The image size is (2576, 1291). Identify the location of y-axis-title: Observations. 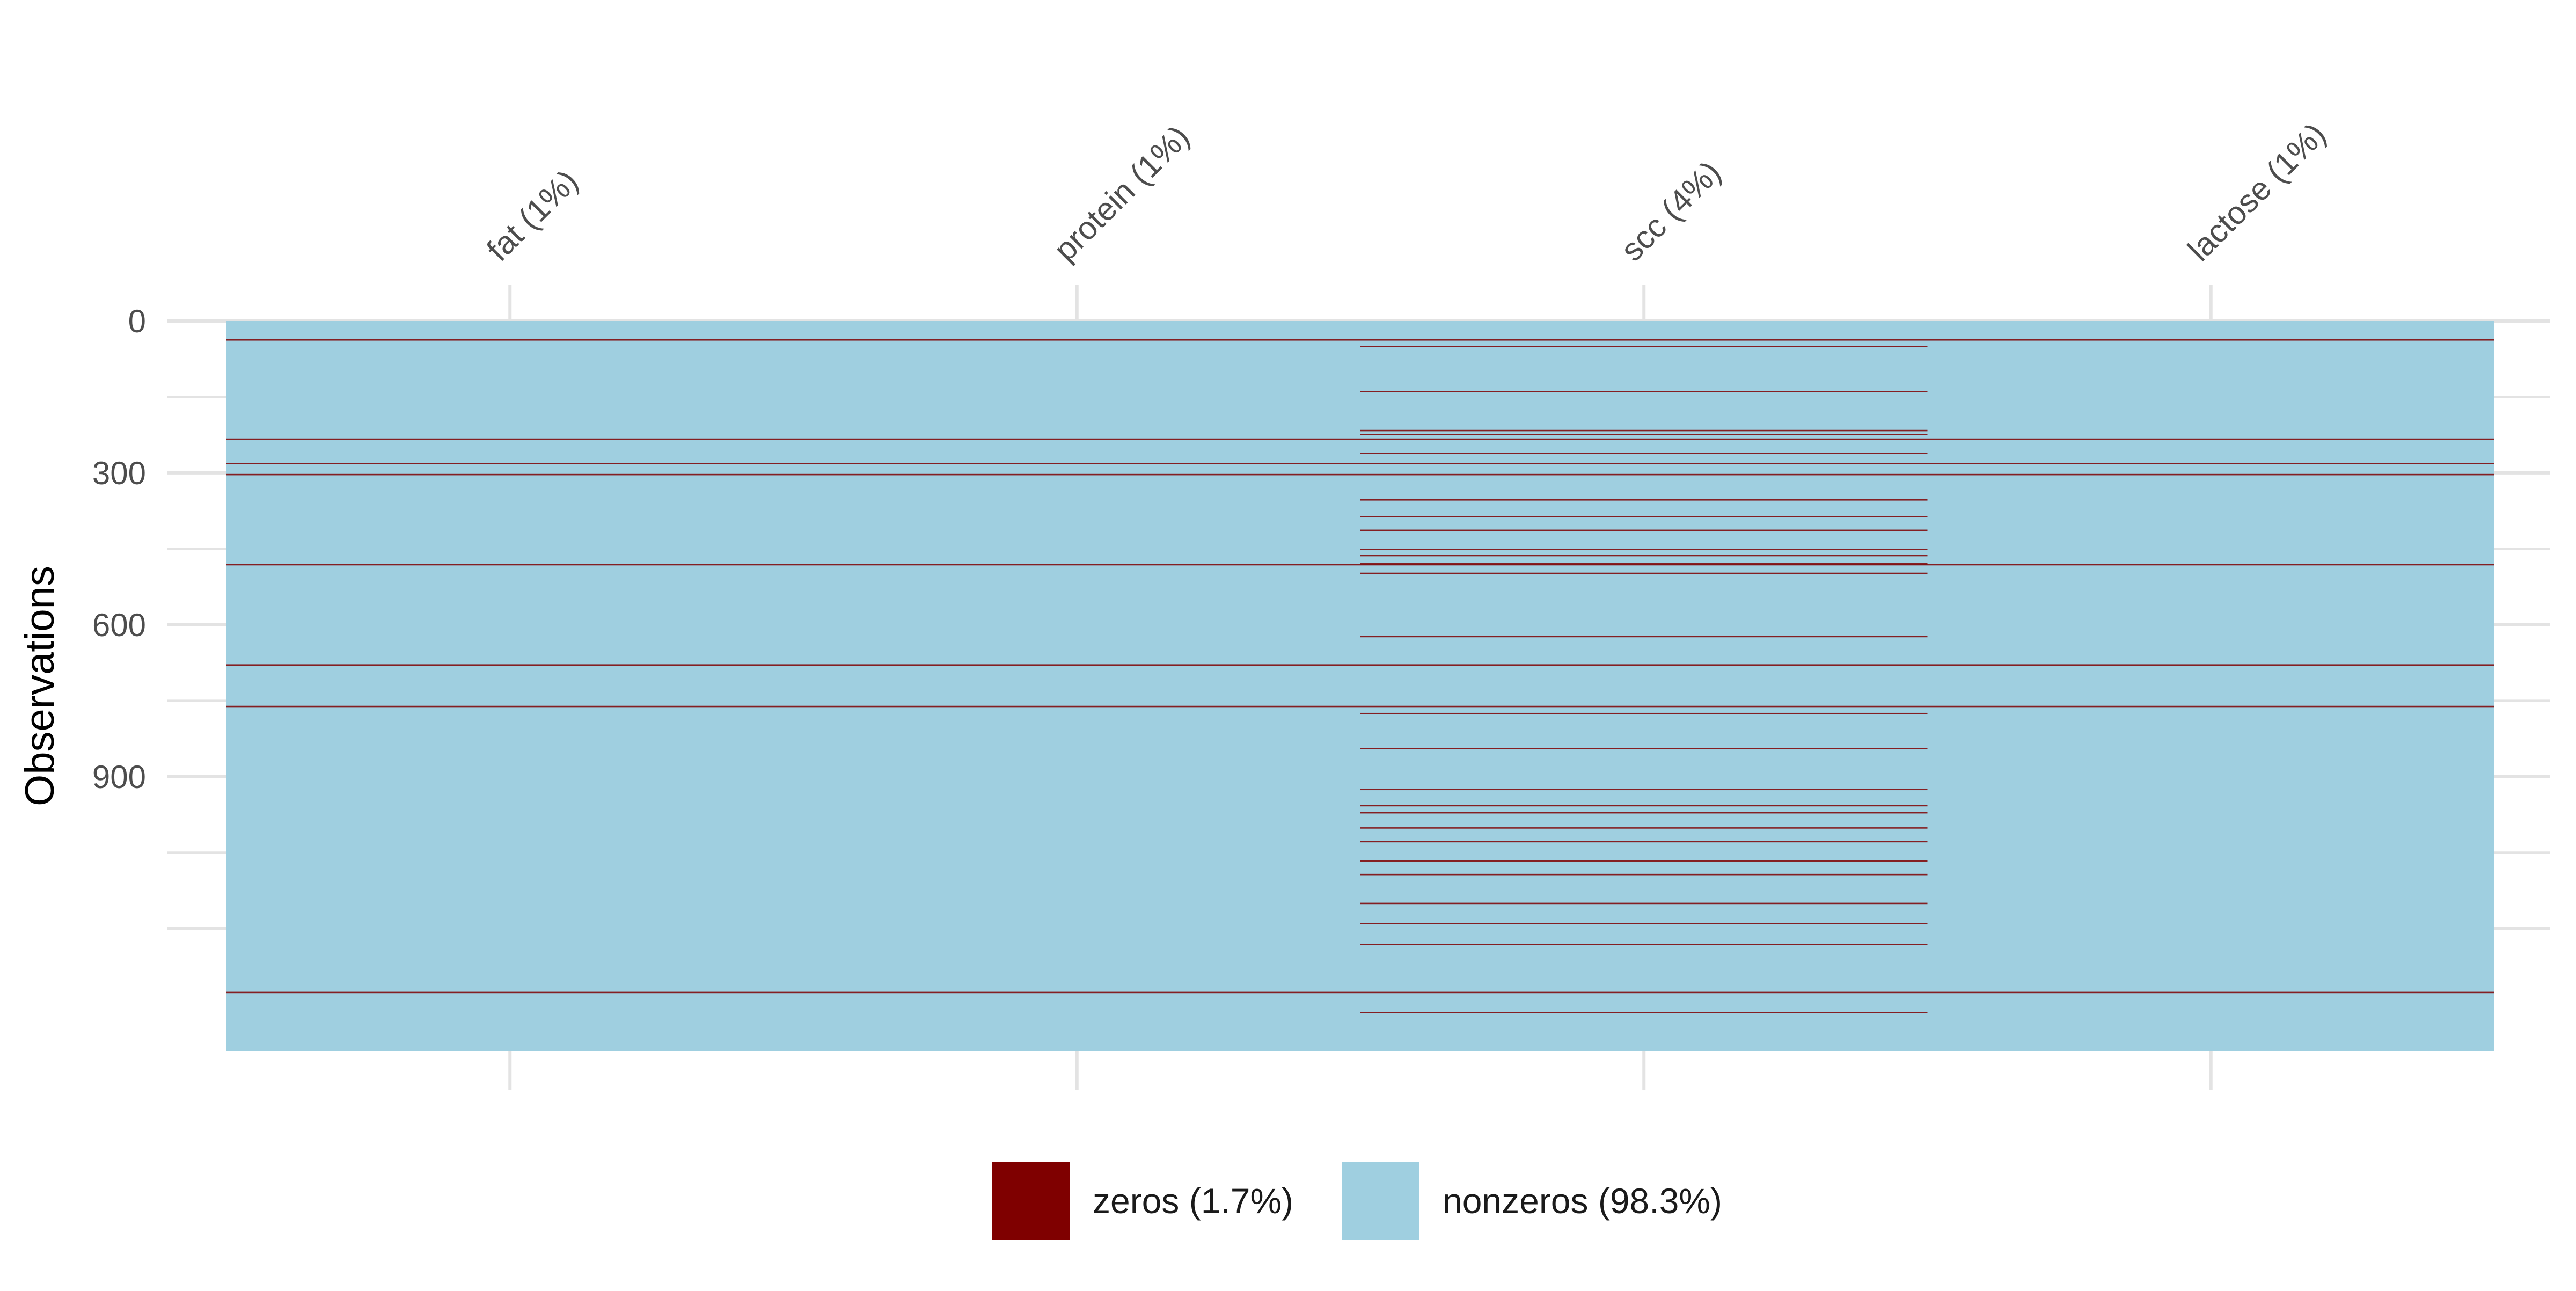
(40, 686).